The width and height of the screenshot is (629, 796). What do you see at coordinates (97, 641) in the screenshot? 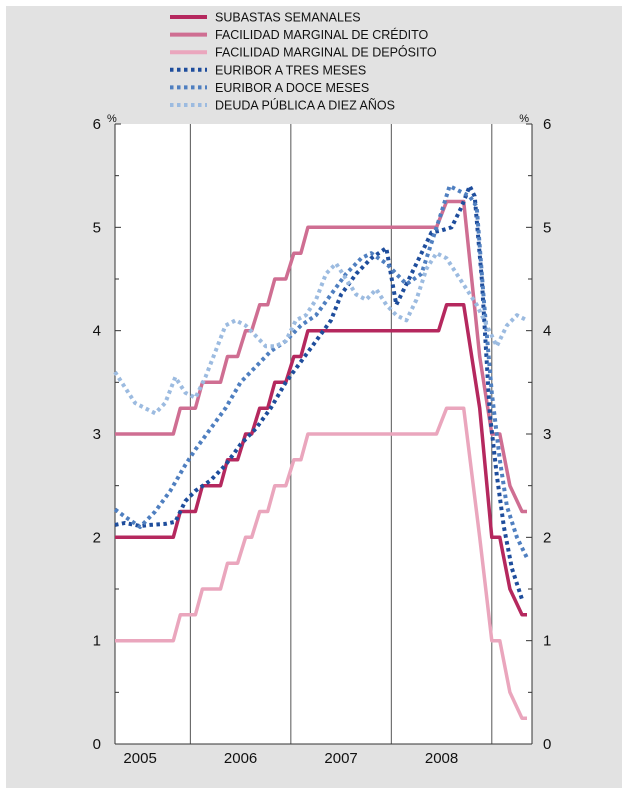
I see `y-tick-label-left: 1` at bounding box center [97, 641].